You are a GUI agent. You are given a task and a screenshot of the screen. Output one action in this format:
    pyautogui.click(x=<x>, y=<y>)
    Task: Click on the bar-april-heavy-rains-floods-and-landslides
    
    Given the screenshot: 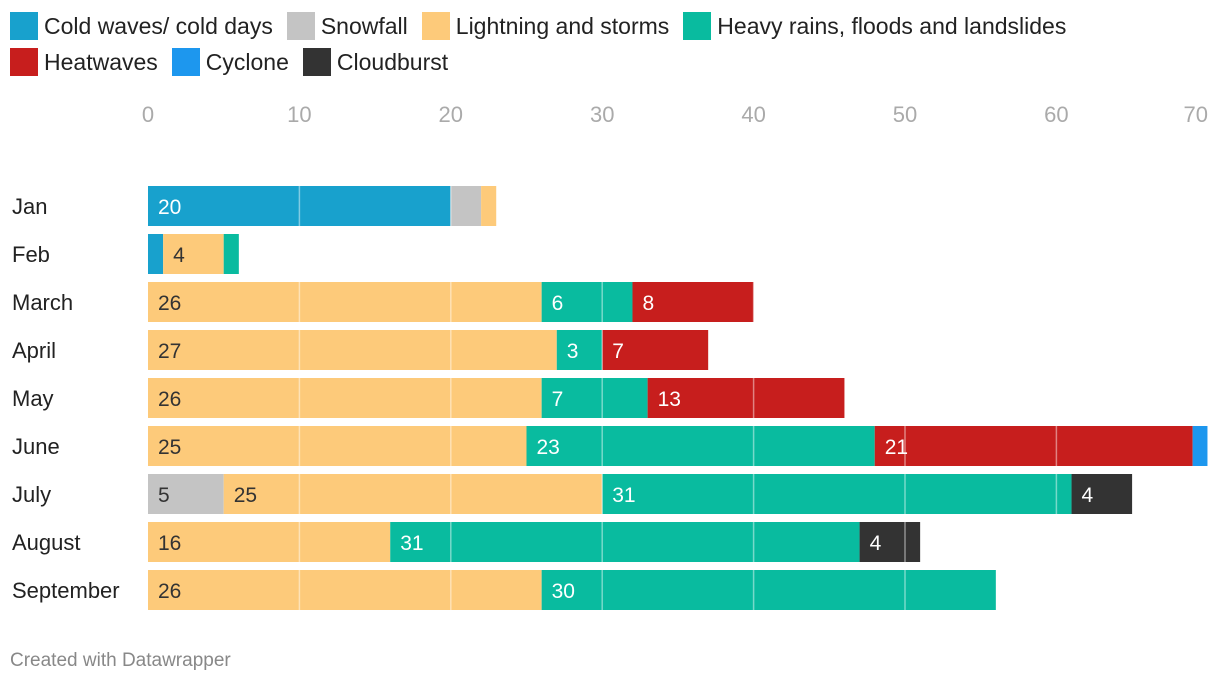 What is the action you would take?
    pyautogui.click(x=579, y=350)
    